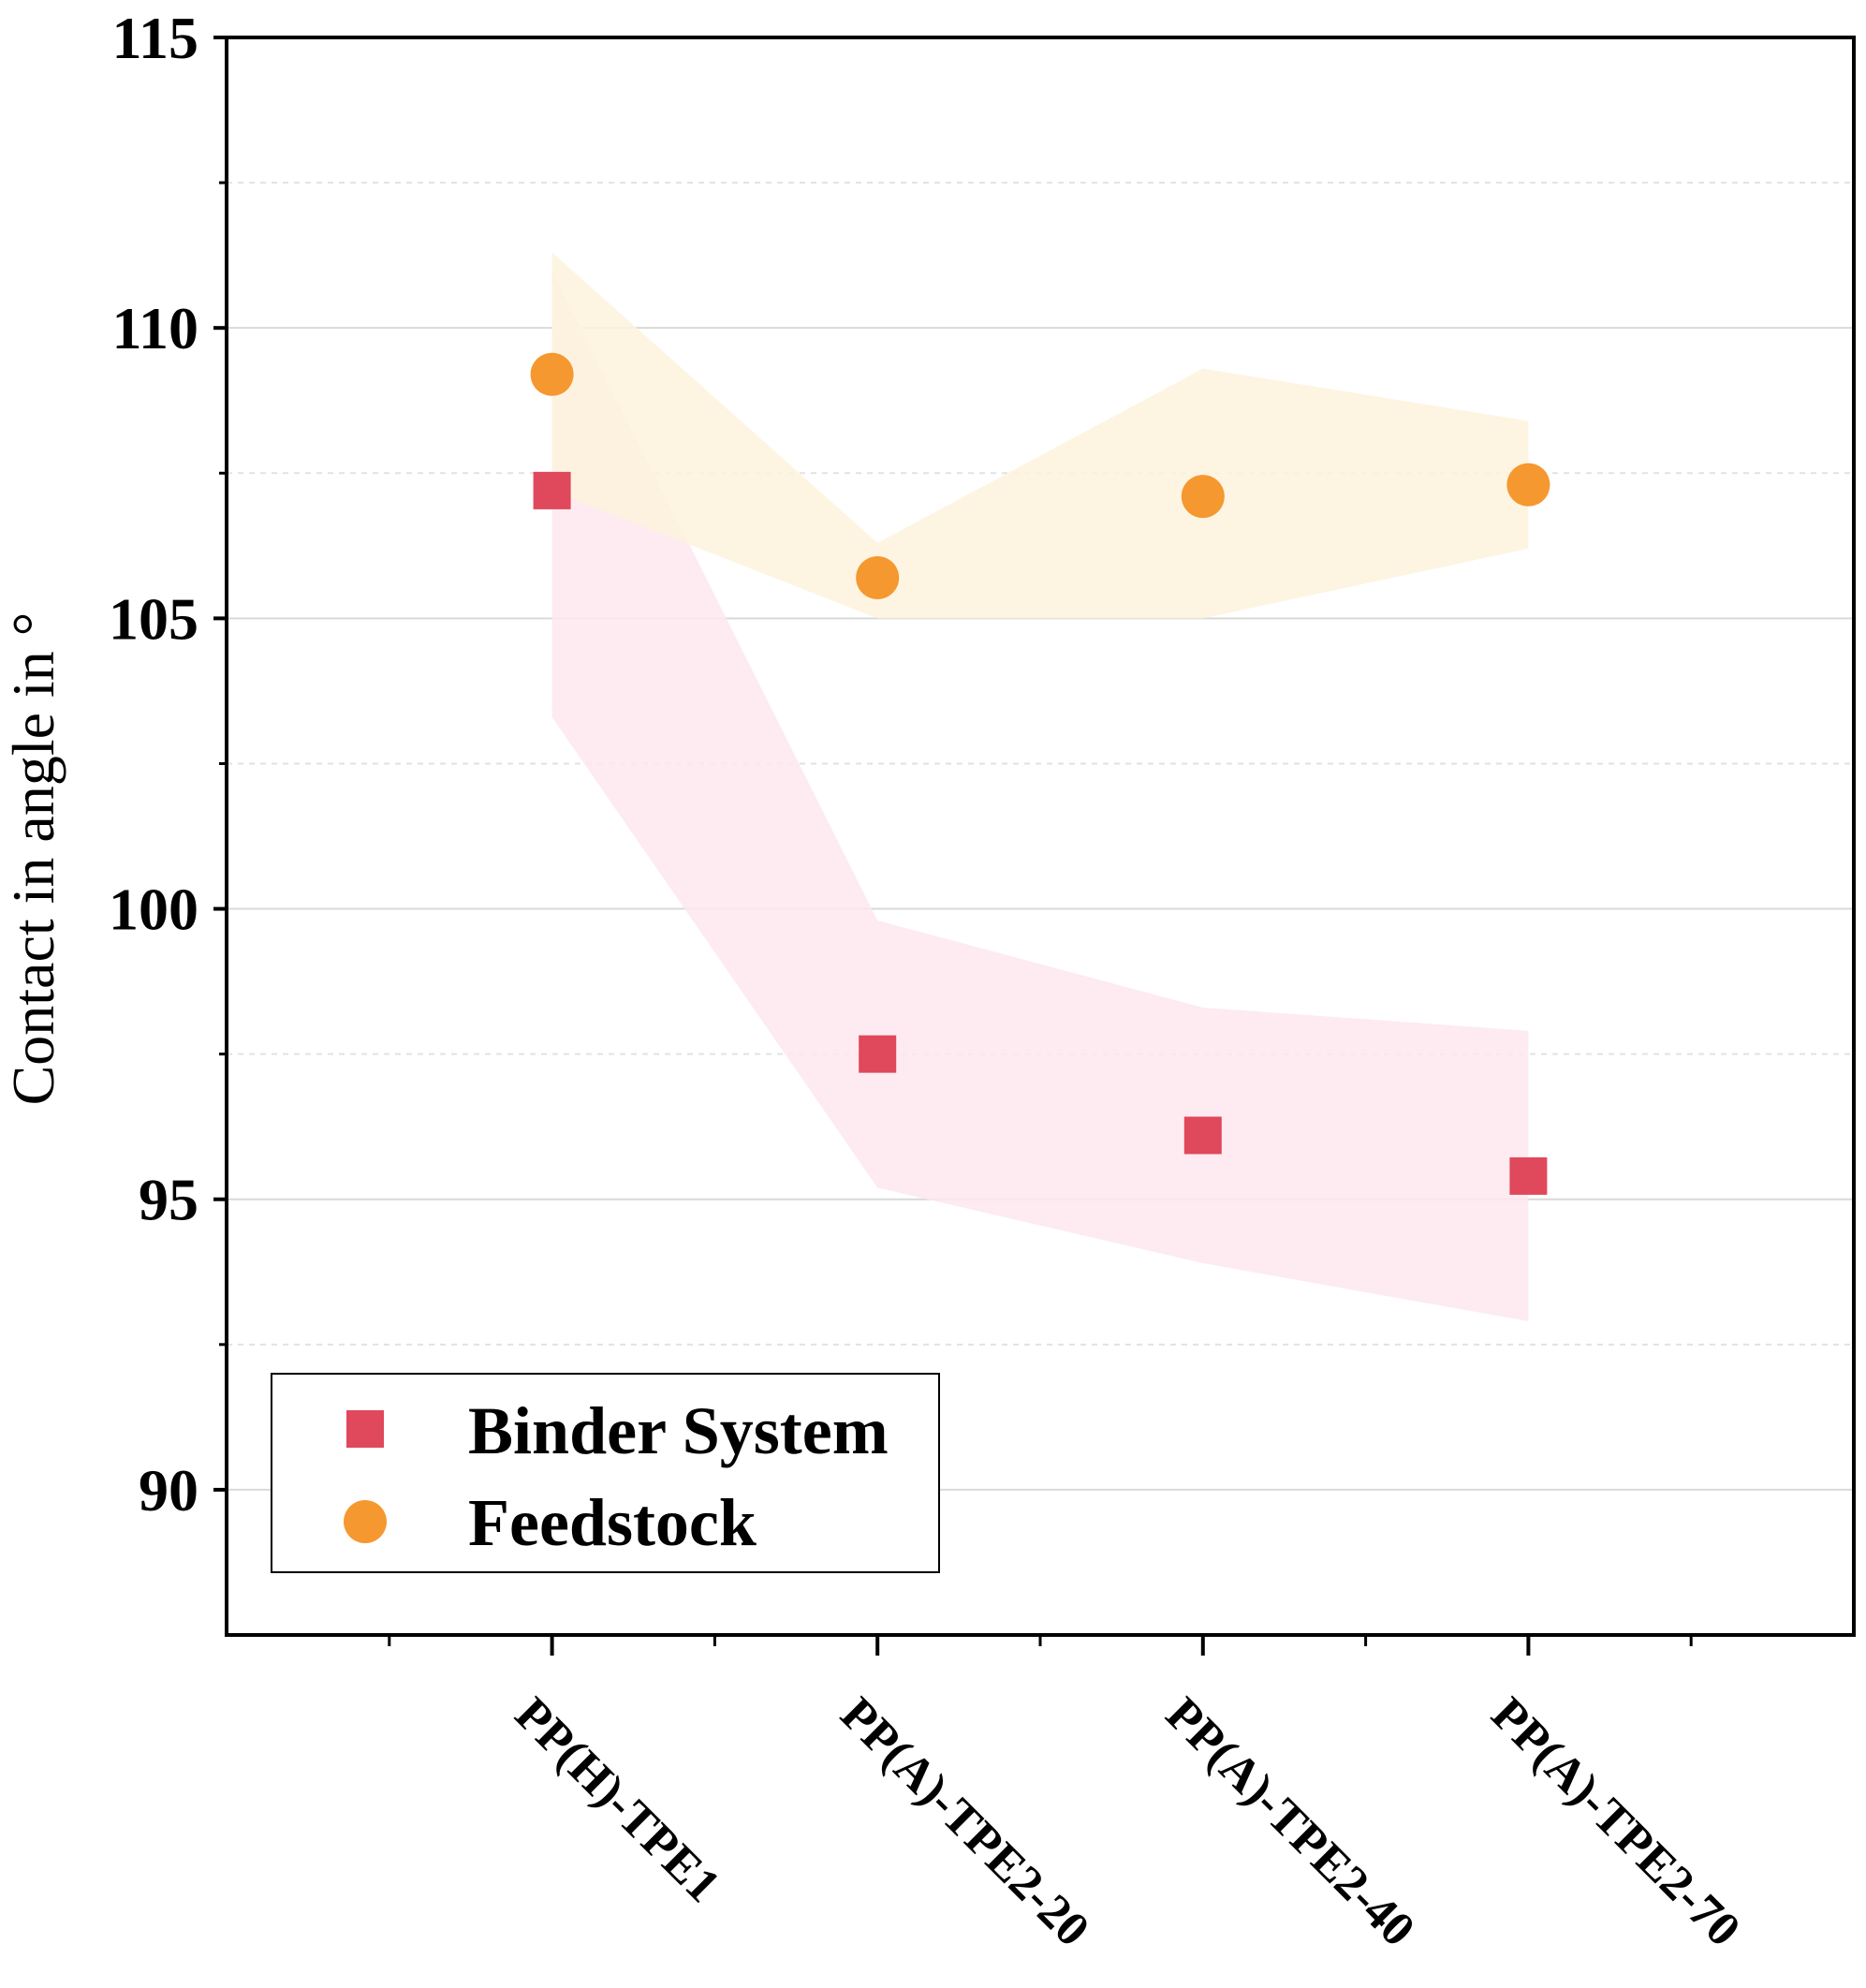 The image size is (1866, 1988). What do you see at coordinates (612, 1522) in the screenshot?
I see `legend-feedstock-label: Feedstock` at bounding box center [612, 1522].